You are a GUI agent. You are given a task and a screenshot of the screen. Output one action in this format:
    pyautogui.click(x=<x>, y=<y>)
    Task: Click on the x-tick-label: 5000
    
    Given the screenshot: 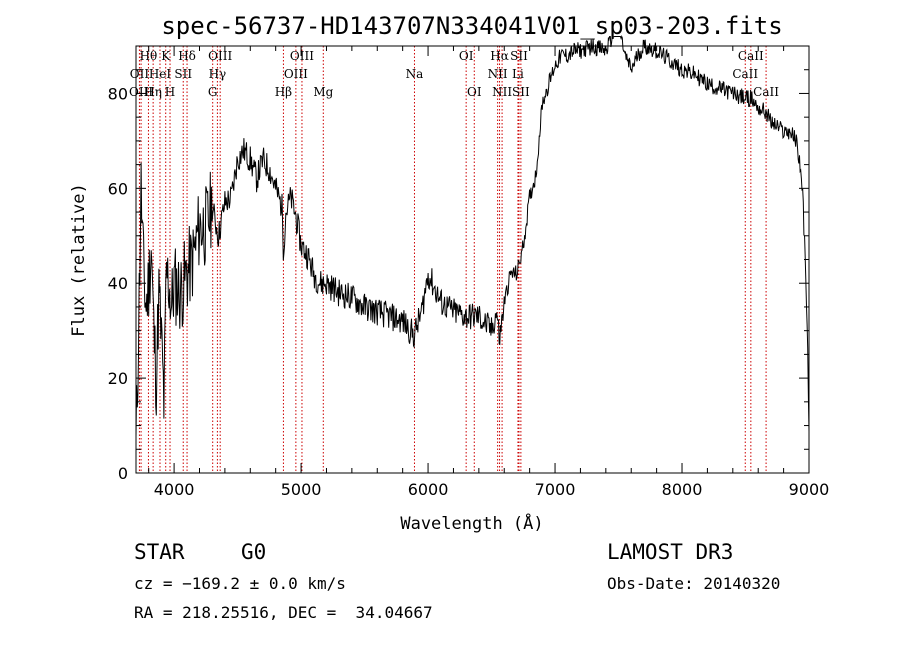 What is the action you would take?
    pyautogui.click(x=301, y=489)
    